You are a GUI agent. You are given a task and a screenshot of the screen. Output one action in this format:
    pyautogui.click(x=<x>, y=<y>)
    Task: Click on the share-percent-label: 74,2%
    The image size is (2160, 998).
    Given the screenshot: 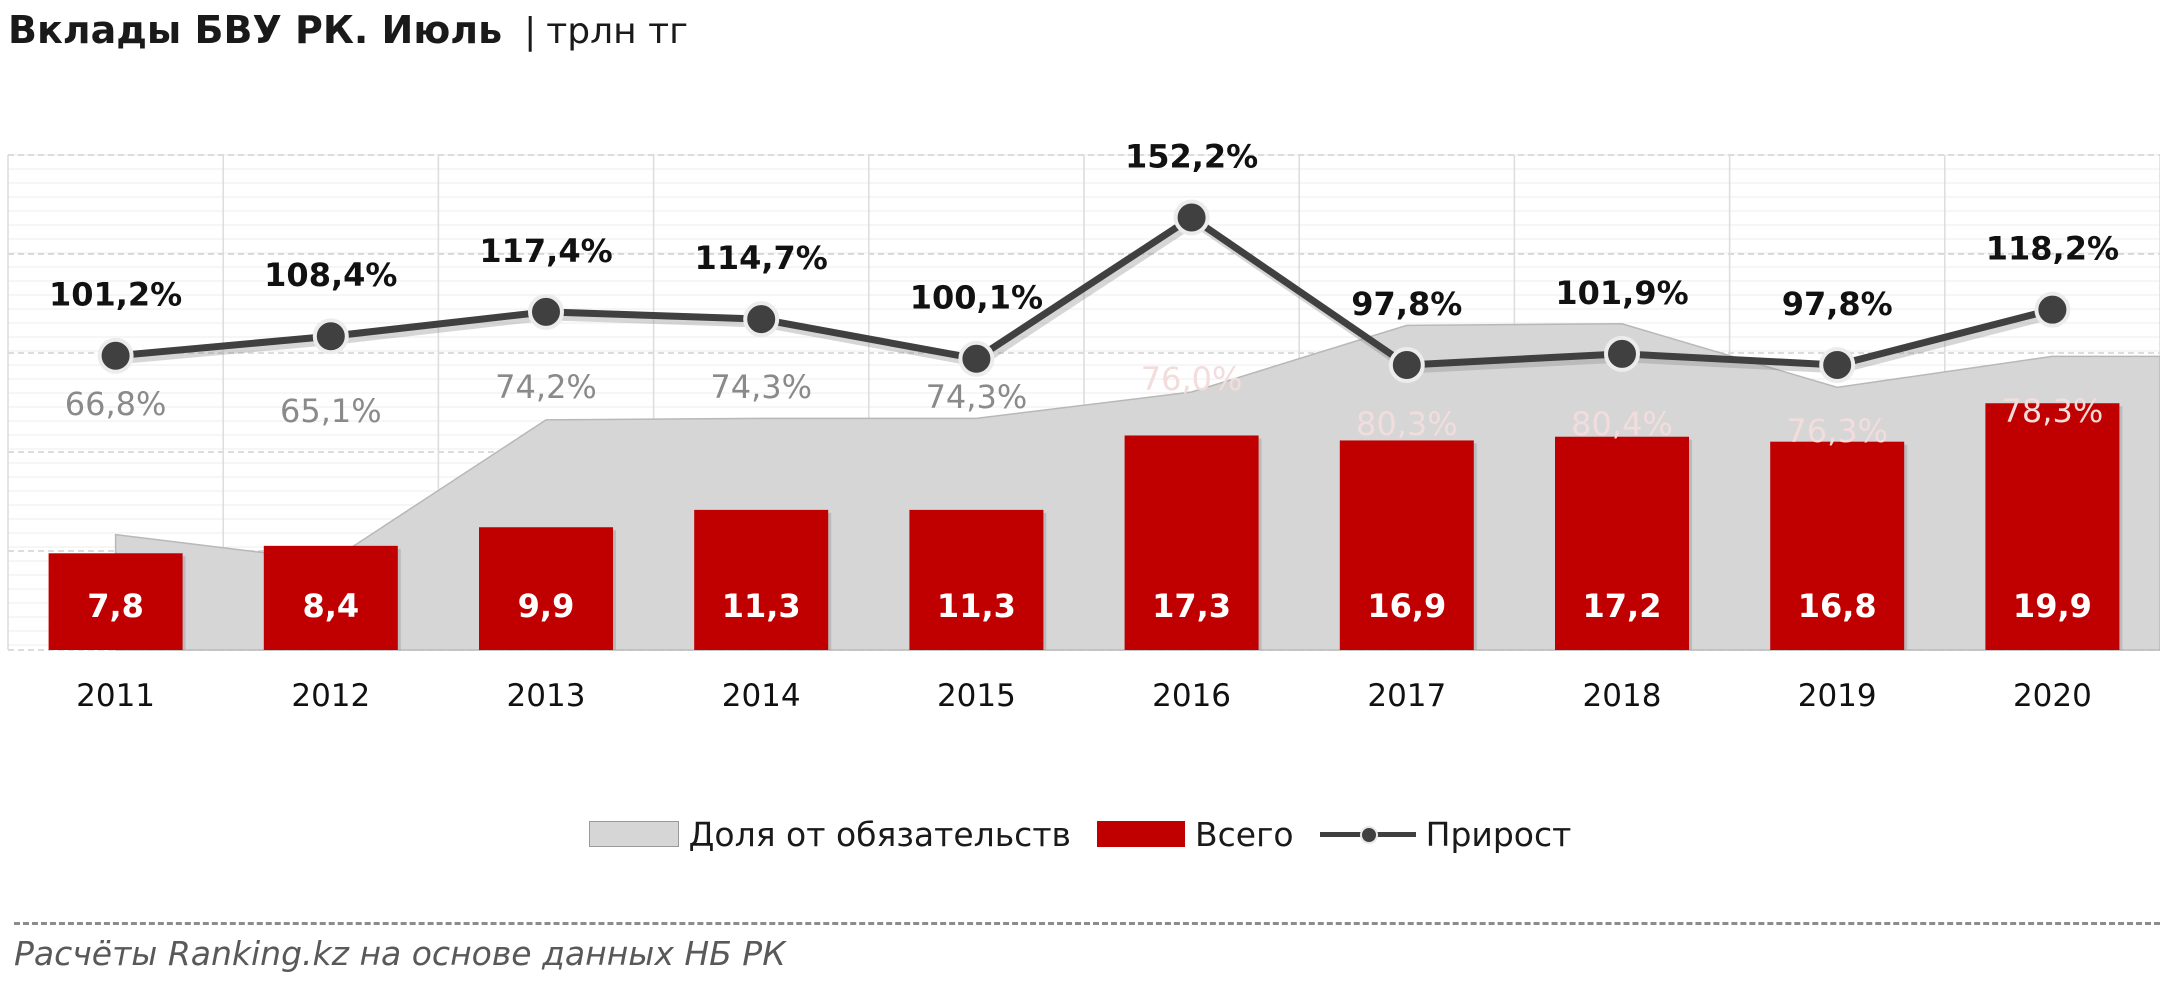 What is the action you would take?
    pyautogui.click(x=546, y=387)
    